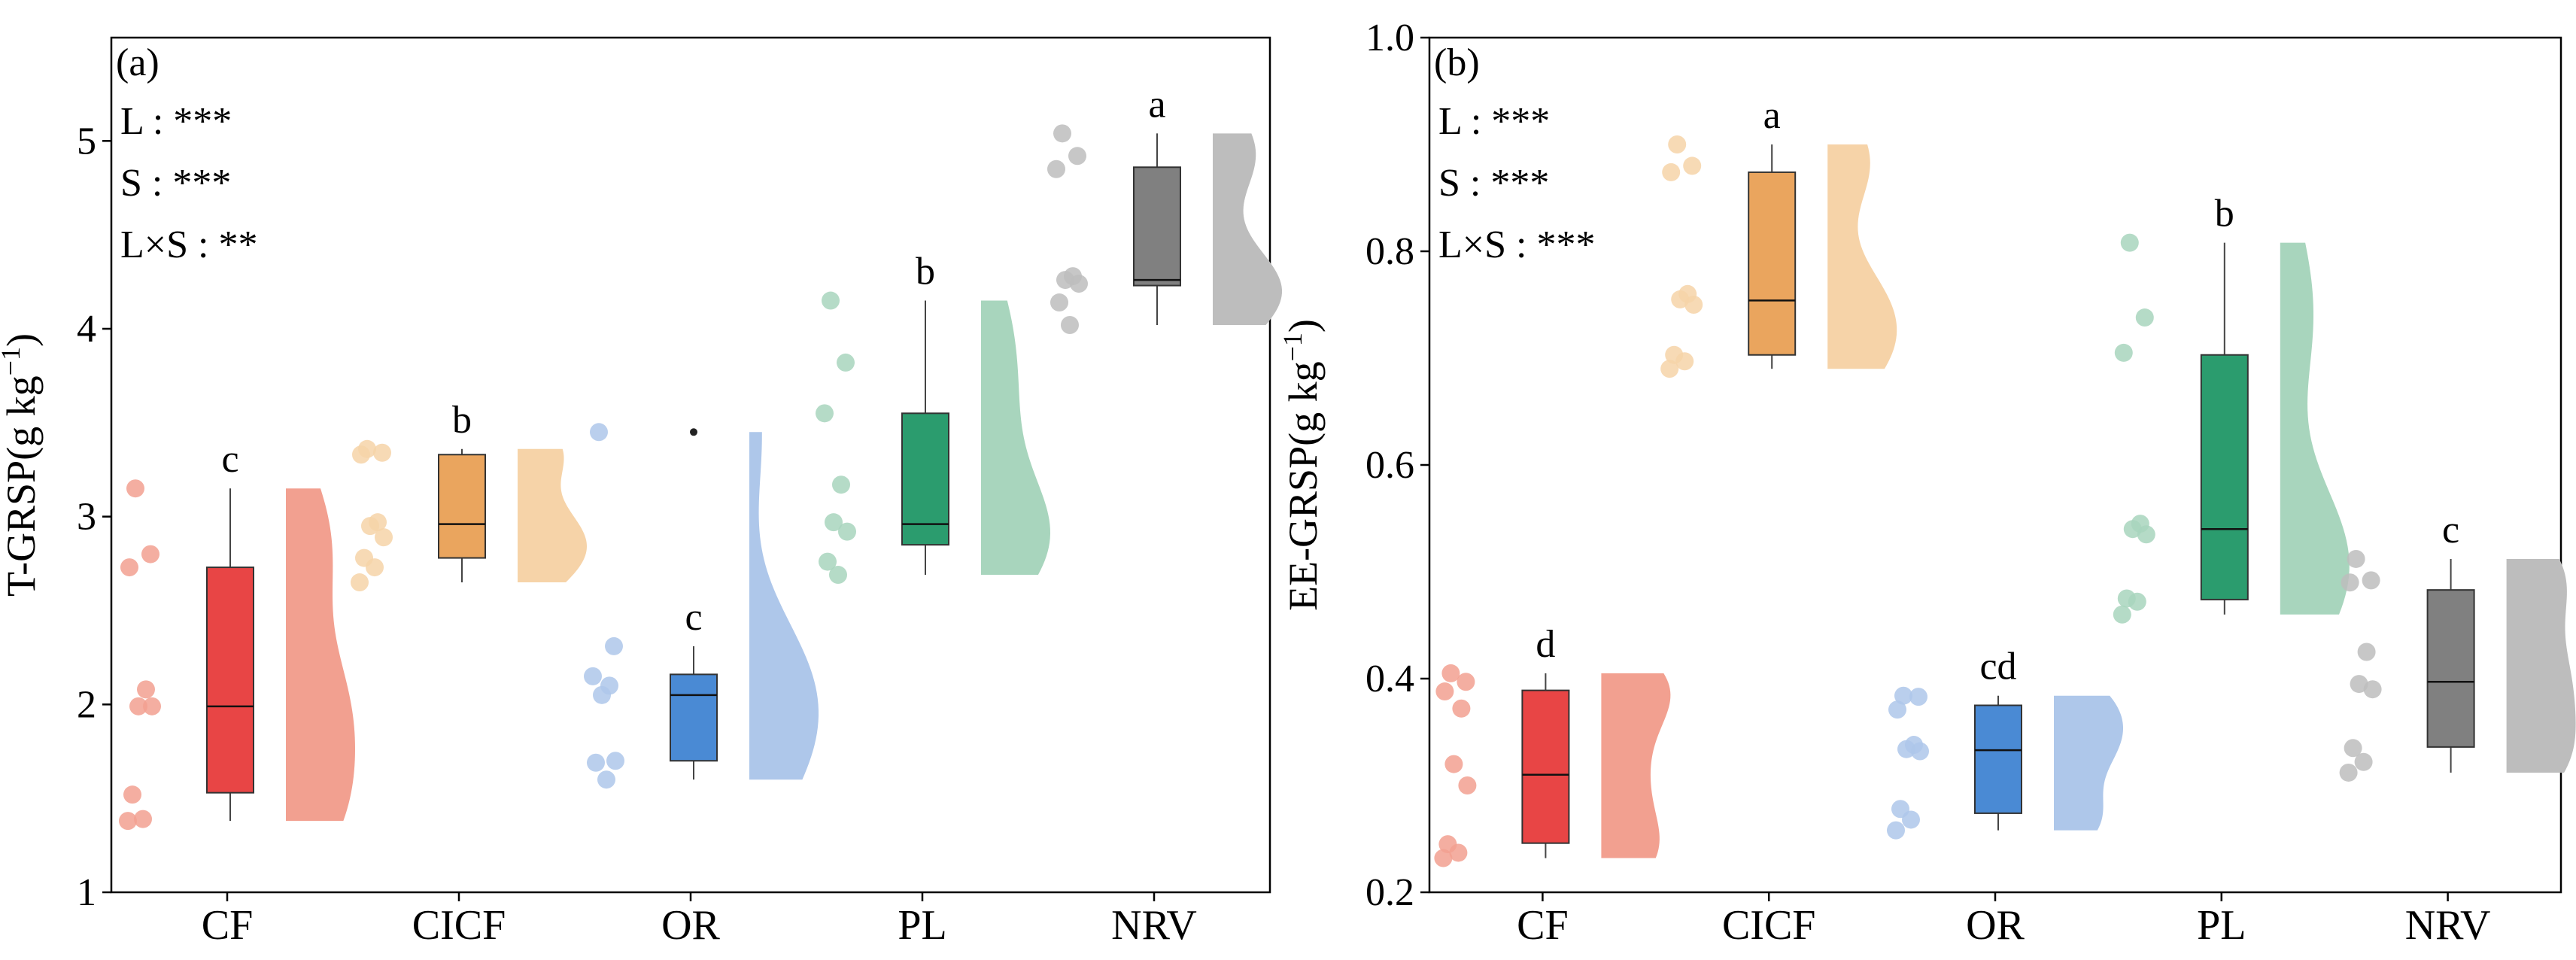 This screenshot has width=2576, height=960. I want to click on significance-label: S : ***, so click(176, 183).